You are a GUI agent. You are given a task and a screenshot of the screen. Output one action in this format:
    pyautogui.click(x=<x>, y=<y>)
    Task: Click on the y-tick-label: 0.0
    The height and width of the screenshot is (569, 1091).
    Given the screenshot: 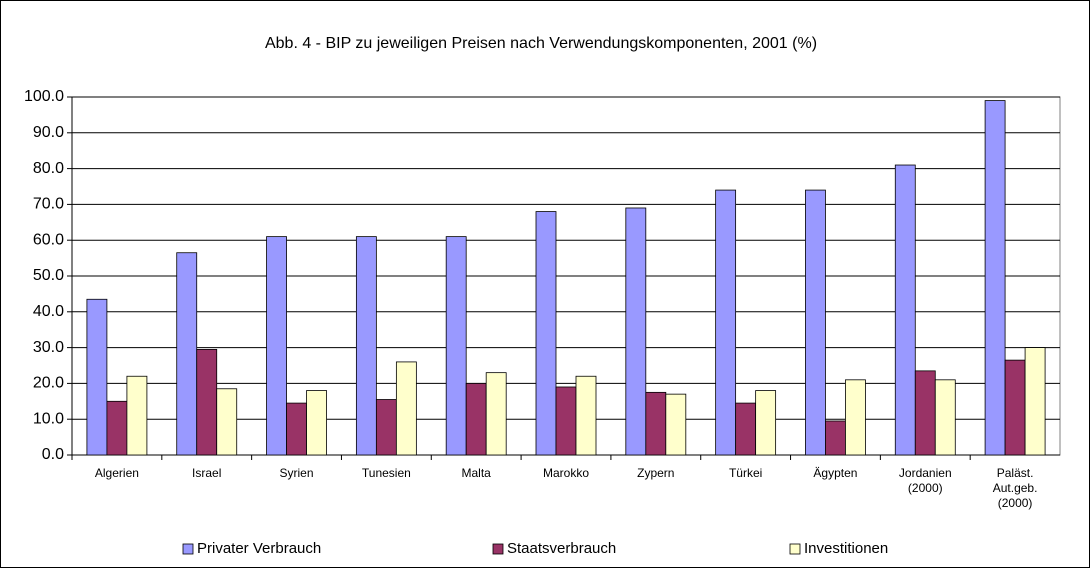 What is the action you would take?
    pyautogui.click(x=53, y=454)
    